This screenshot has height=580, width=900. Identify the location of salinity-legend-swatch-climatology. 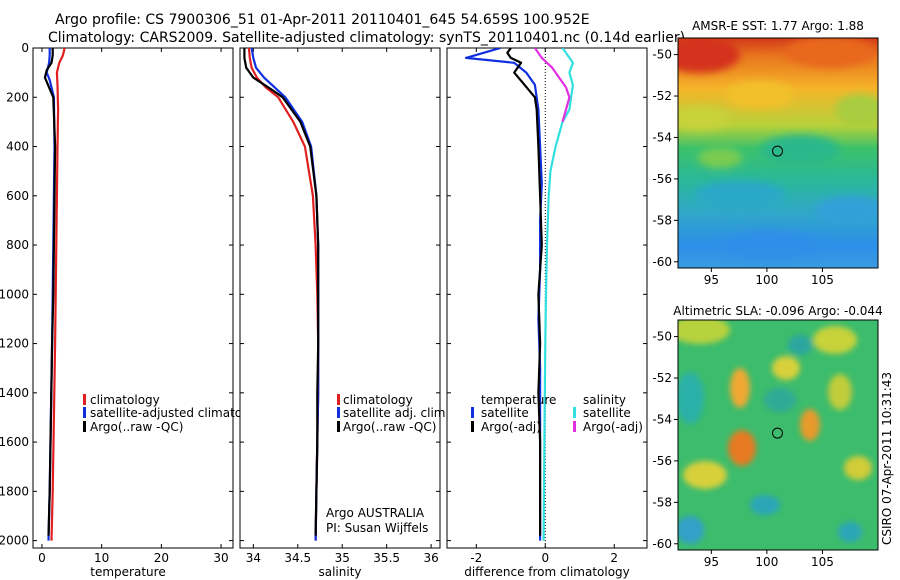
(338, 399).